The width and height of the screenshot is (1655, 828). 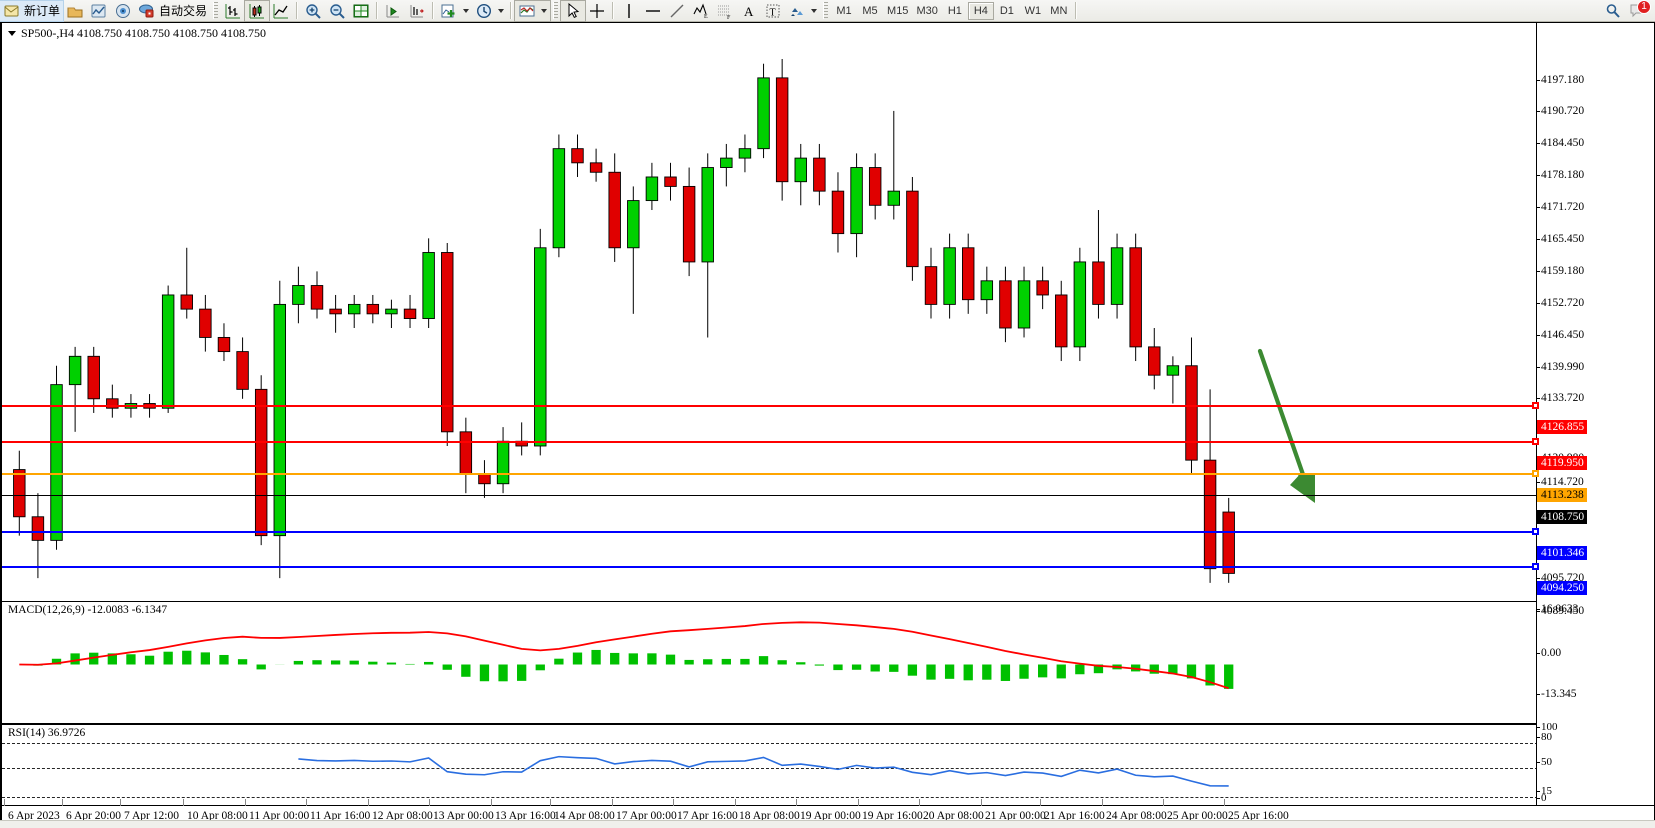 I want to click on tab-timeframe-m30: M30, so click(x=927, y=10).